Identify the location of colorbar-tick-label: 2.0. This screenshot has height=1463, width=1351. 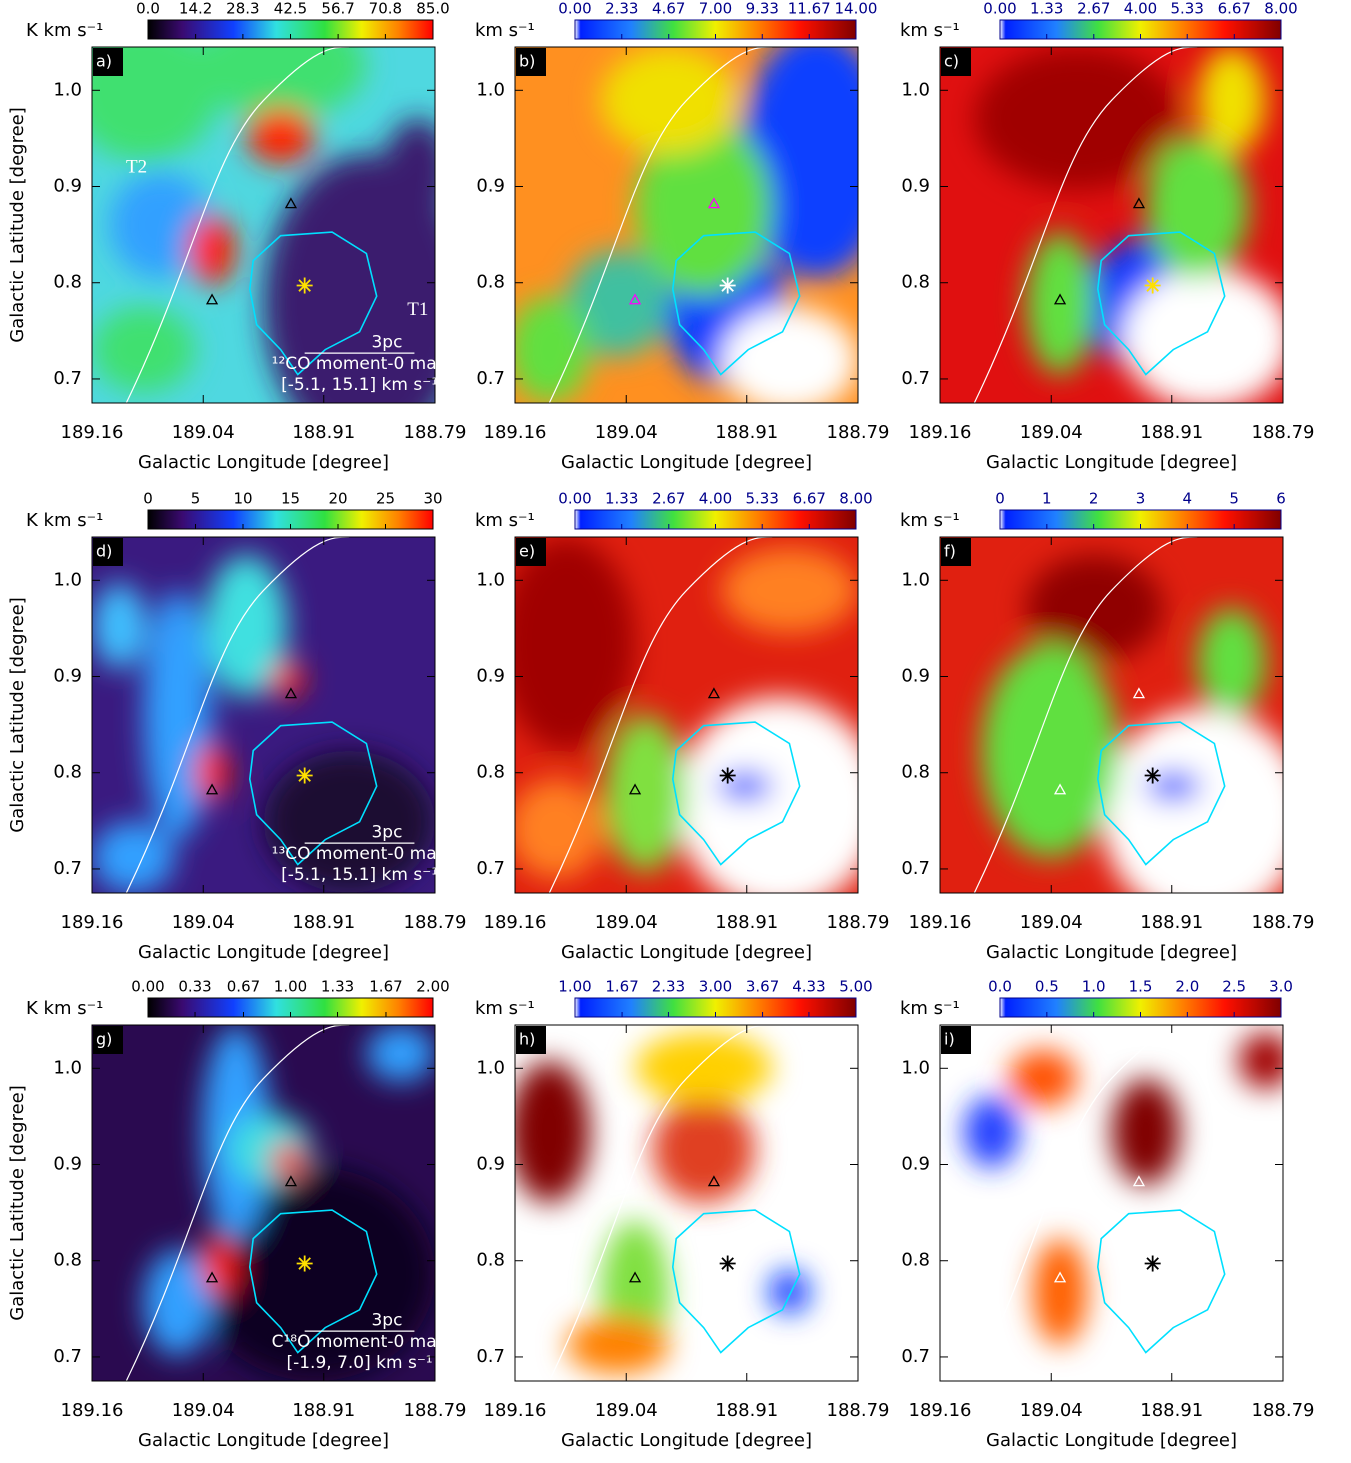
(1187, 987).